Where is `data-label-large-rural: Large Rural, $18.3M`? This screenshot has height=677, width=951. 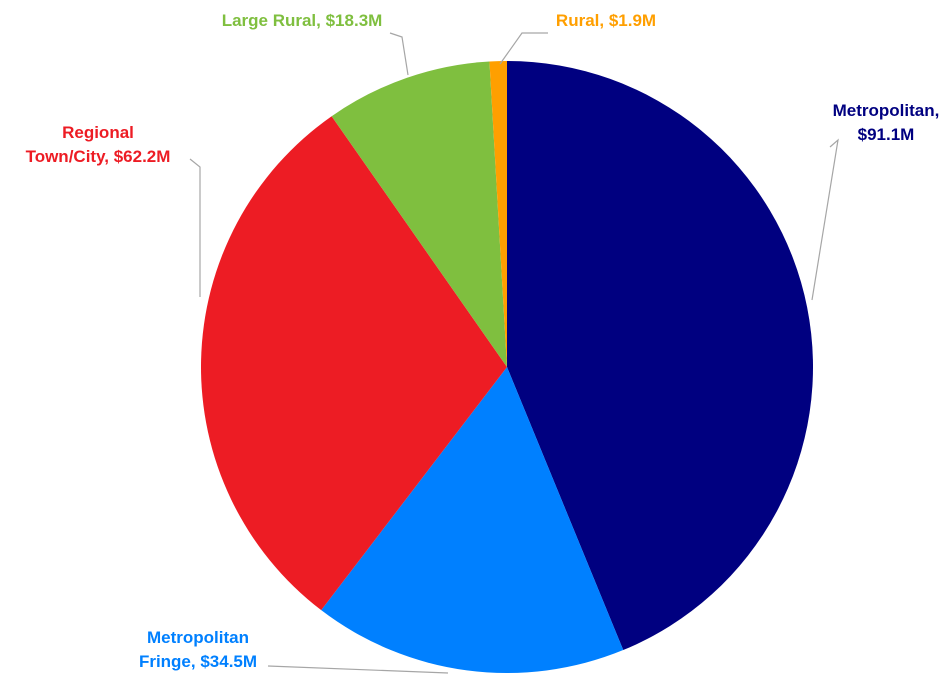
data-label-large-rural: Large Rural, $18.3M is located at coordinates (302, 20).